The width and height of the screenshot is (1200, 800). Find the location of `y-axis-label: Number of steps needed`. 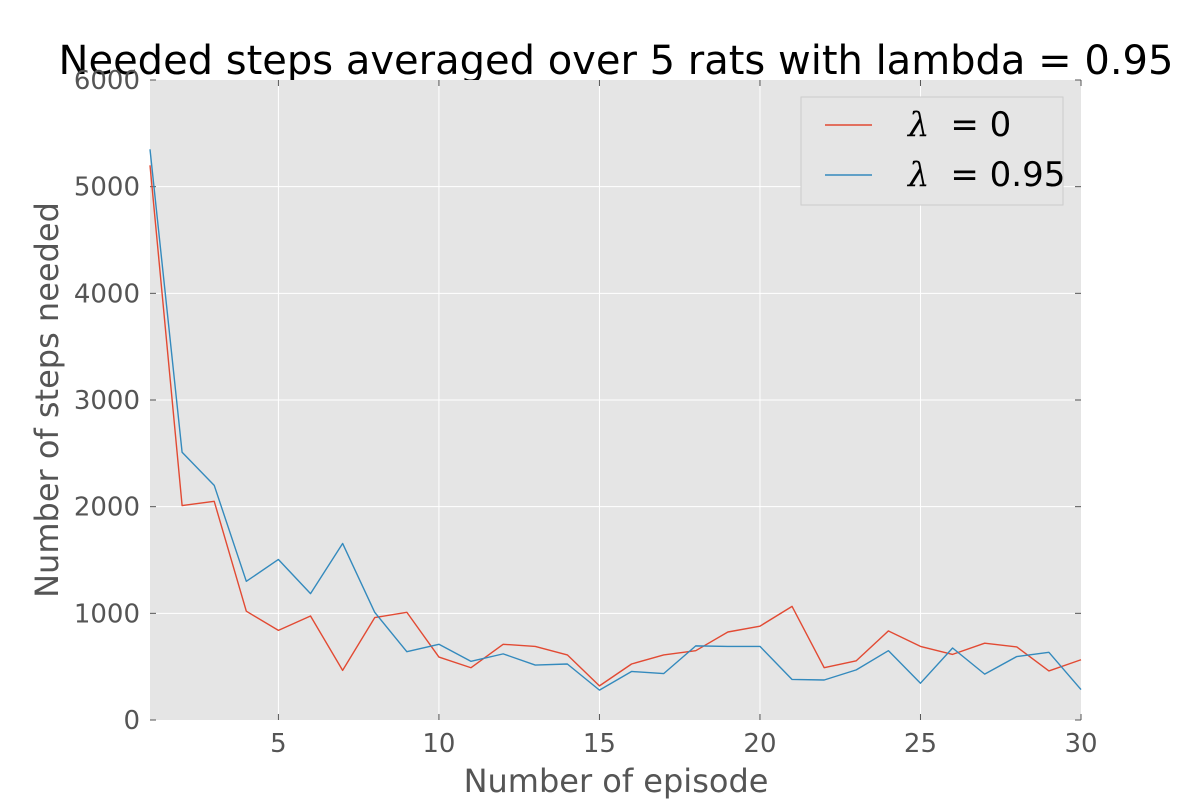

y-axis-label: Number of steps needed is located at coordinates (47, 400).